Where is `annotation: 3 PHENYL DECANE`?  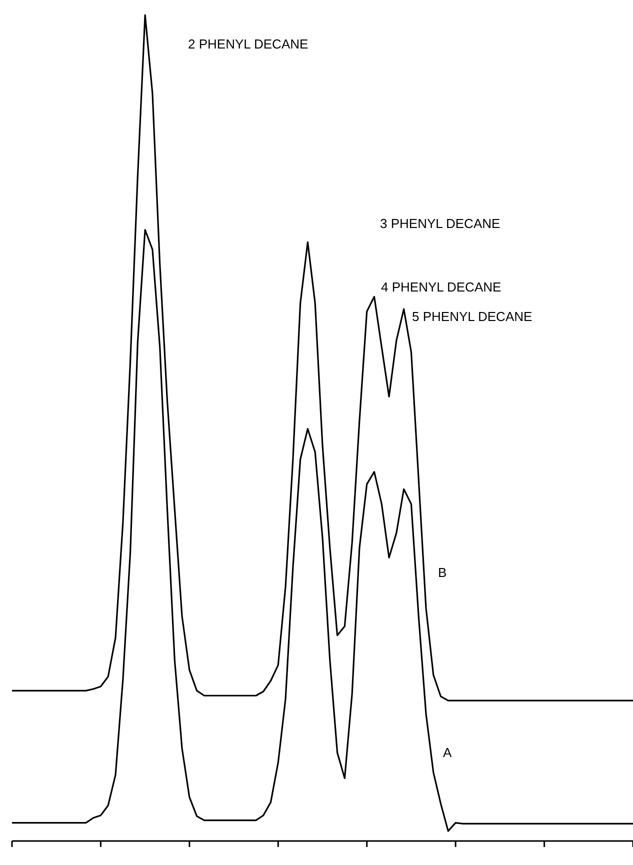 annotation: 3 PHENYL DECANE is located at coordinates (440, 224).